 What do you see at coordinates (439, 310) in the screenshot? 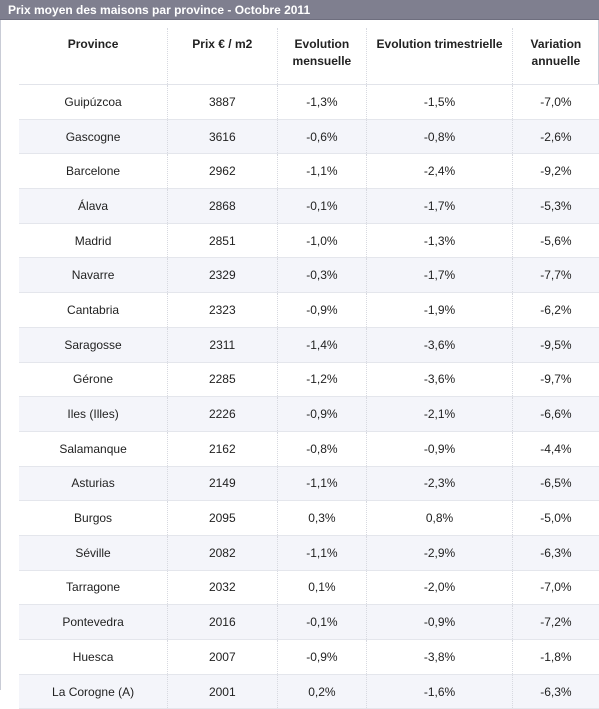
I see `cell-evolution-trimestrielle: -1,9%` at bounding box center [439, 310].